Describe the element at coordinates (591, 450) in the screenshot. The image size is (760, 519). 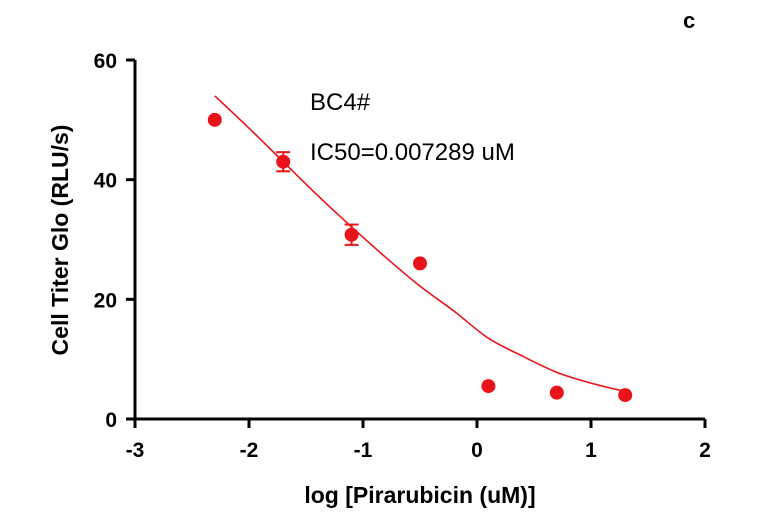
I see `x-tick-label: 1` at that location.